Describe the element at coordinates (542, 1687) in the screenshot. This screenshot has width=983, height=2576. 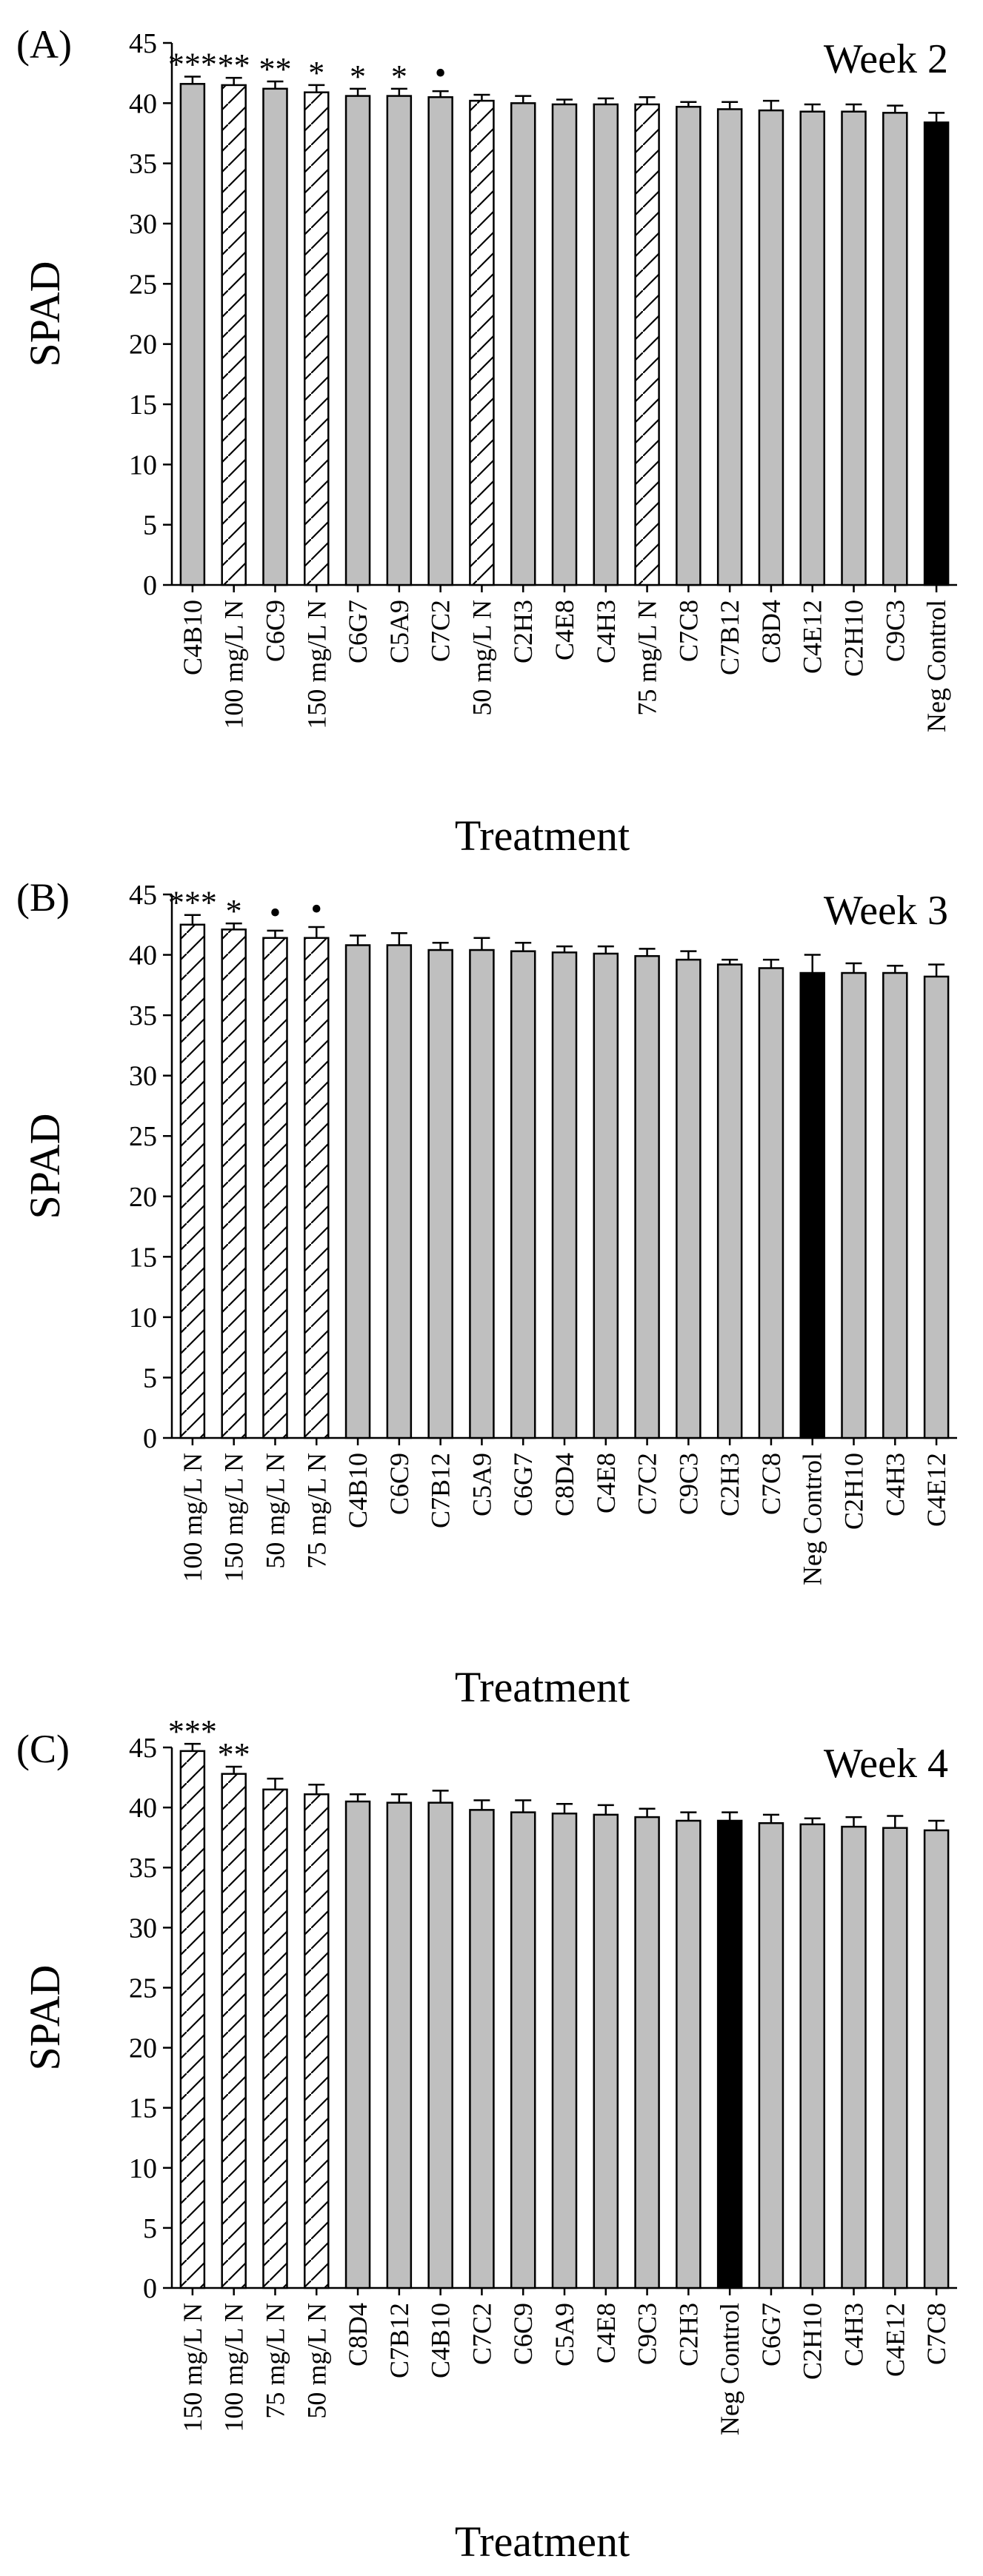
I see `x-axis-label: Treatment` at that location.